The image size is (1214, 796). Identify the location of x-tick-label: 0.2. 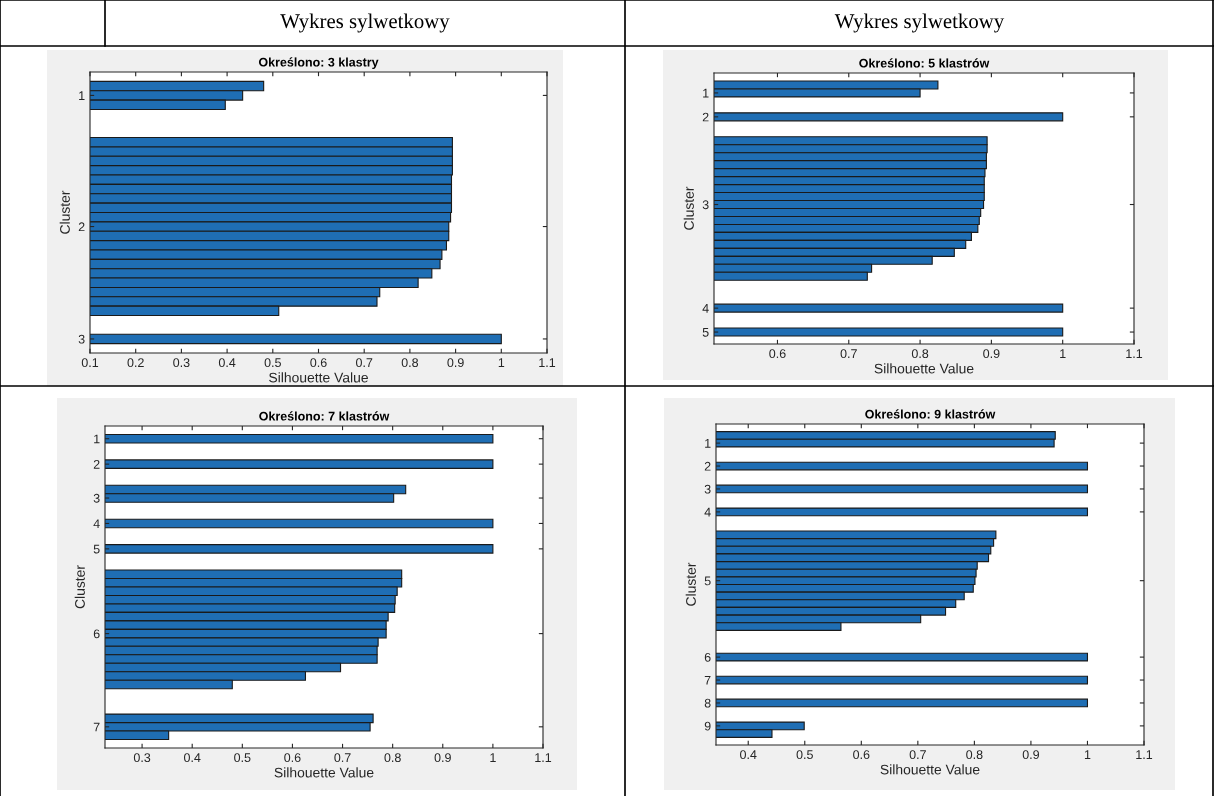
(135, 363).